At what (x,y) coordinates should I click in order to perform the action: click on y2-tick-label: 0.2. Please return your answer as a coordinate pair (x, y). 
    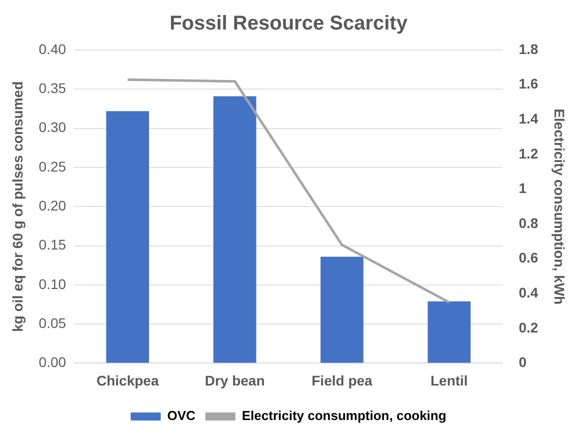
    Looking at the image, I should click on (528, 327).